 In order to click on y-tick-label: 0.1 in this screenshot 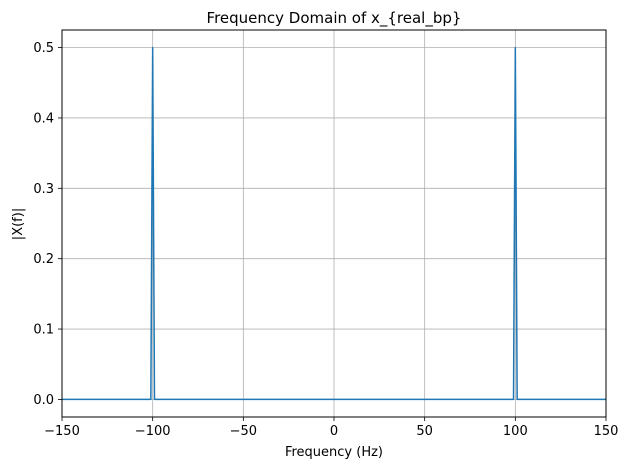, I will do `click(43, 330)`.